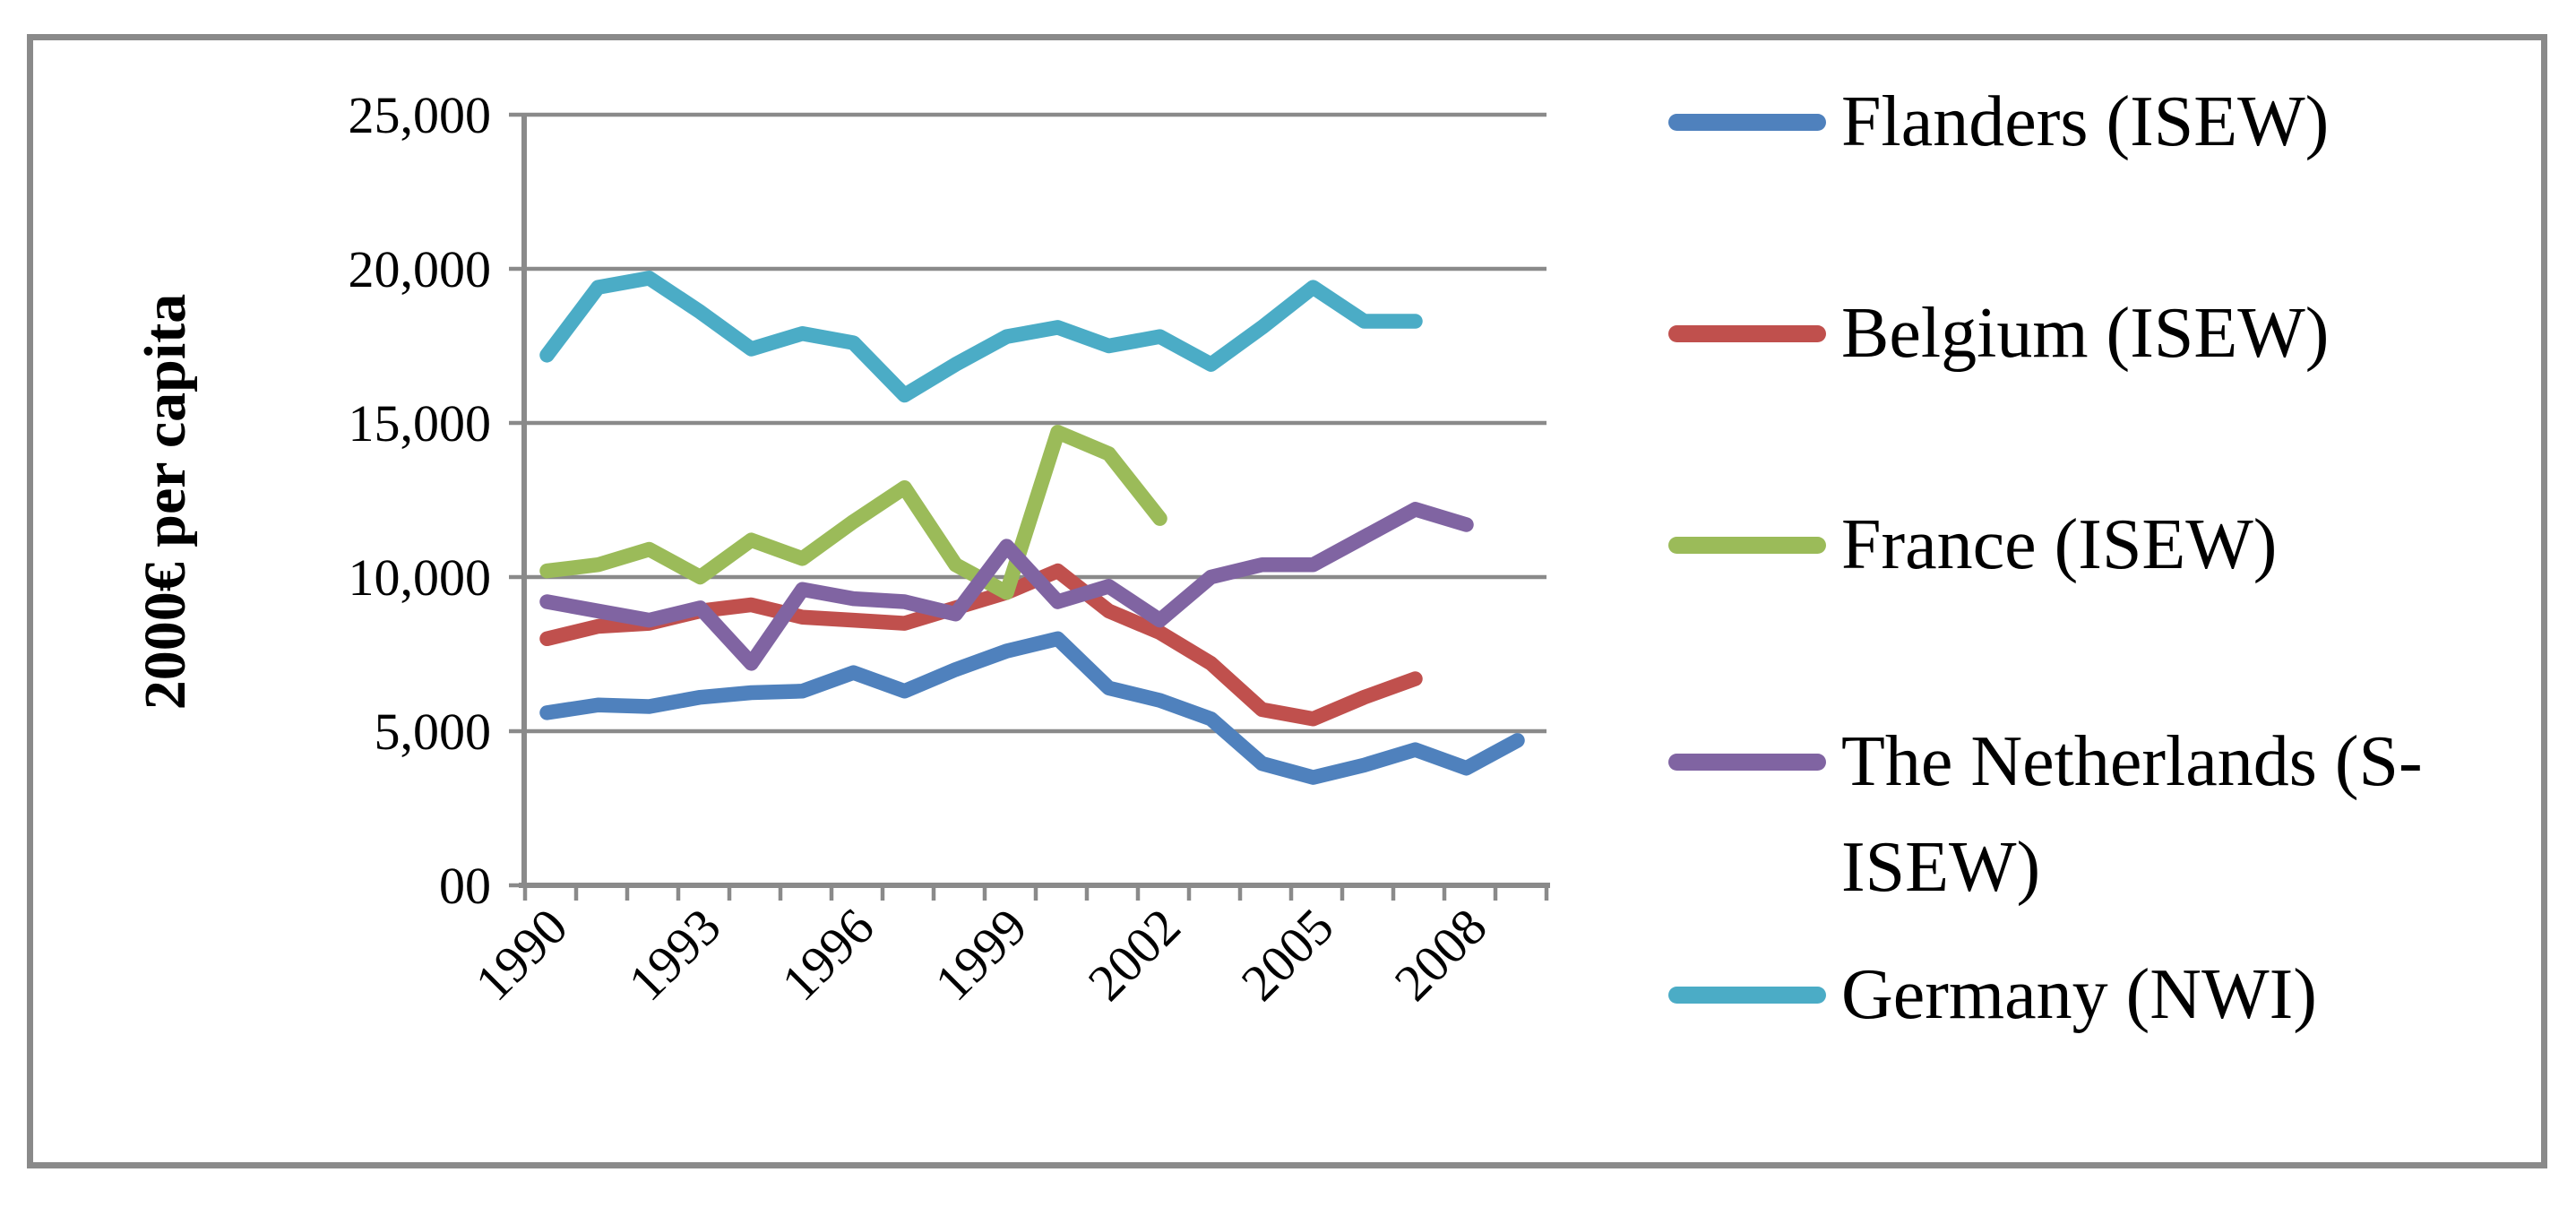  What do you see at coordinates (674, 955) in the screenshot?
I see `x-tick-label: 1993` at bounding box center [674, 955].